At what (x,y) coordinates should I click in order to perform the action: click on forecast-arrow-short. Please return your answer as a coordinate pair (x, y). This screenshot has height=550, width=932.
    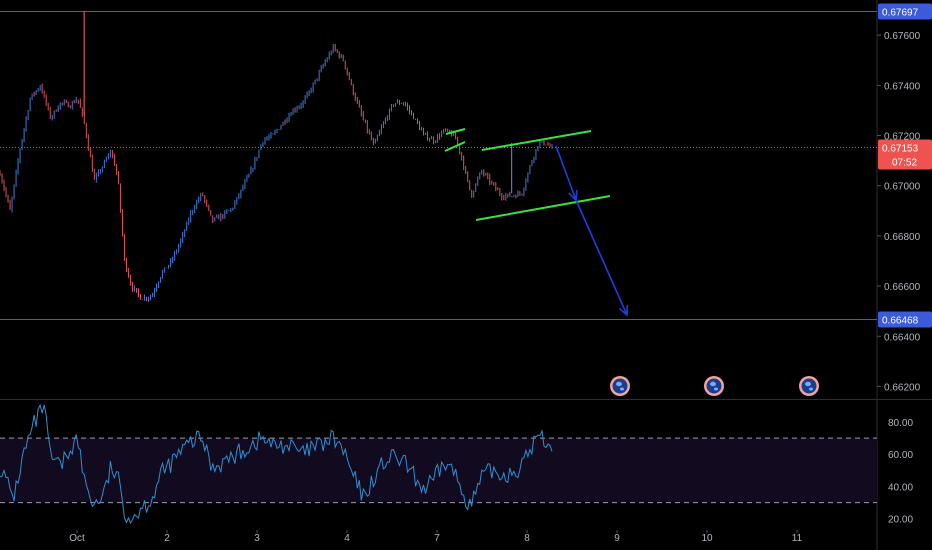
    Looking at the image, I should click on (566, 173).